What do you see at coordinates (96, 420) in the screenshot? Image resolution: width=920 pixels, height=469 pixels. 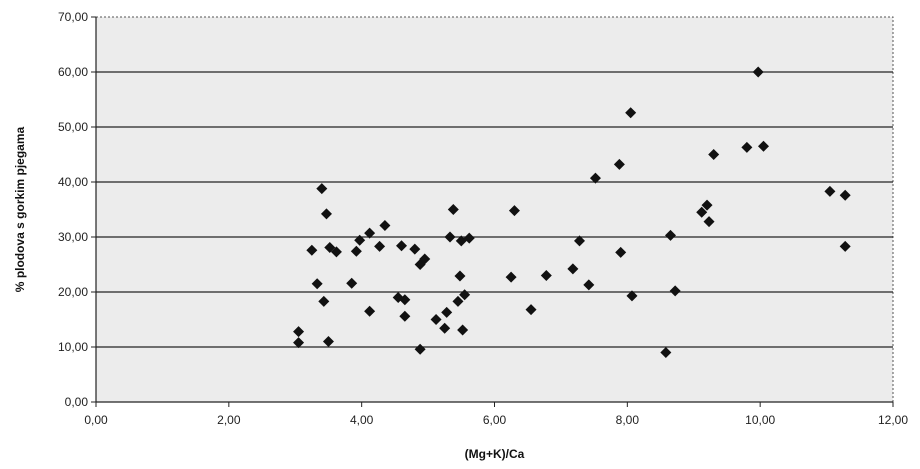 I see `x-tick-label: 0,00` at bounding box center [96, 420].